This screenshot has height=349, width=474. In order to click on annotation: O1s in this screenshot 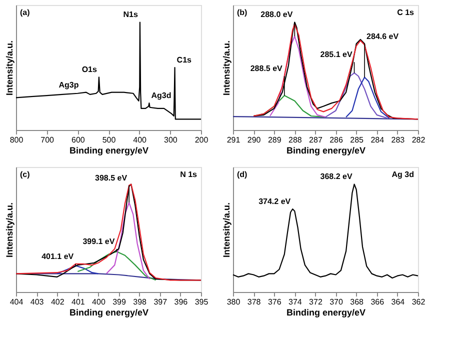, I will do `click(90, 69)`.